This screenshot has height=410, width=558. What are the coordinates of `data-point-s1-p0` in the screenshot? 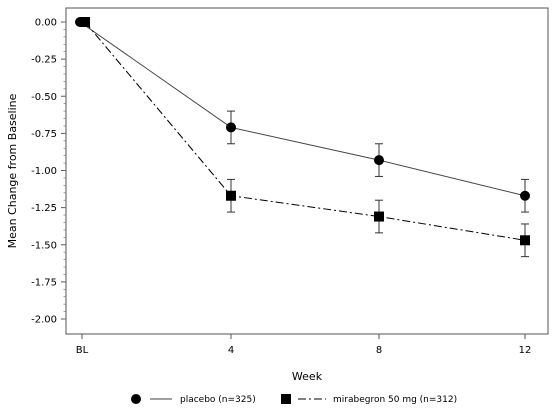 It's located at (85, 22).